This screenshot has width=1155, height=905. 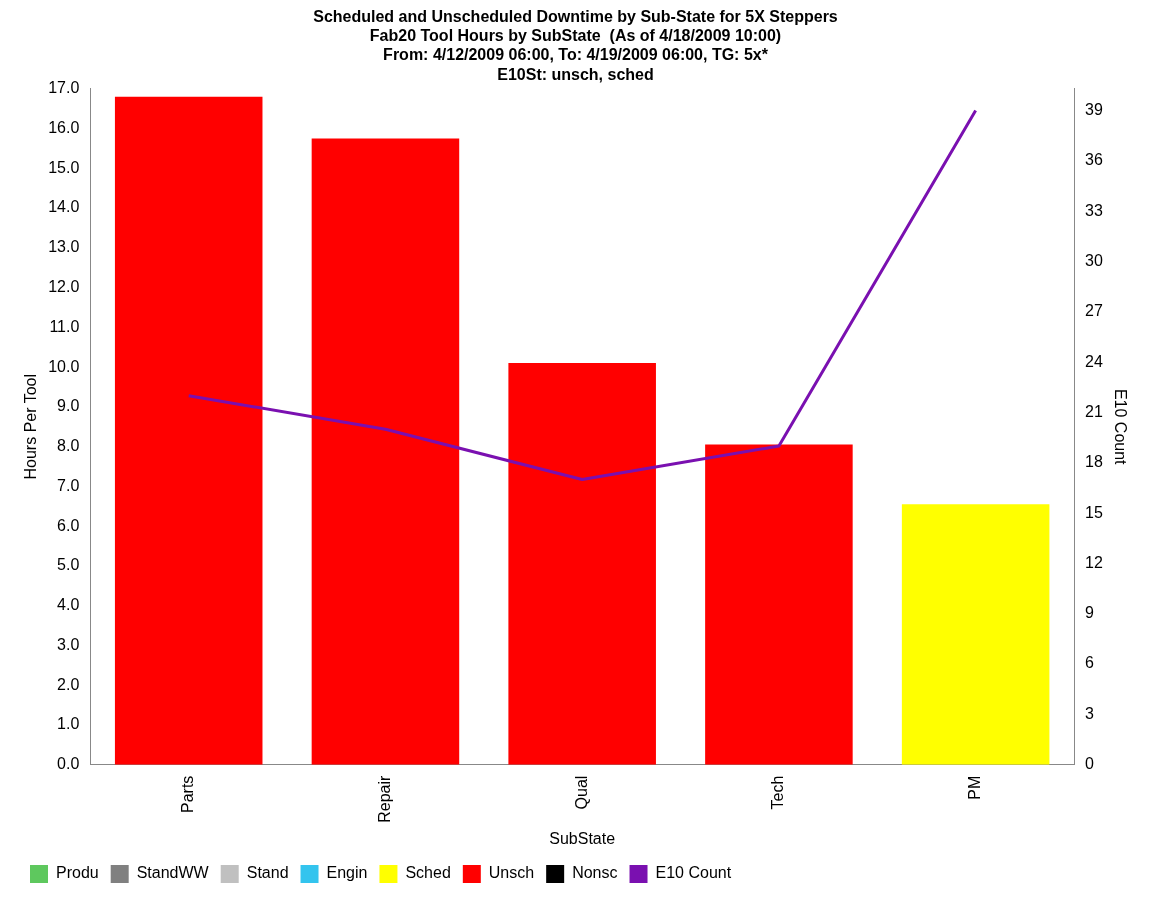 What do you see at coordinates (68, 764) in the screenshot?
I see `y-tick-label: 0.0` at bounding box center [68, 764].